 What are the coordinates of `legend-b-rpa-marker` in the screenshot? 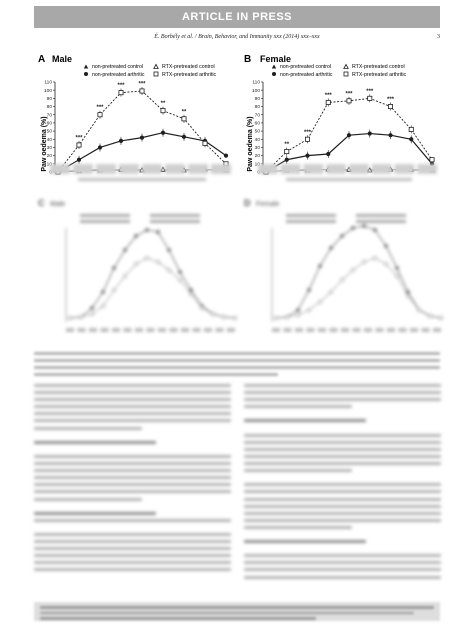 It's located at (346, 74).